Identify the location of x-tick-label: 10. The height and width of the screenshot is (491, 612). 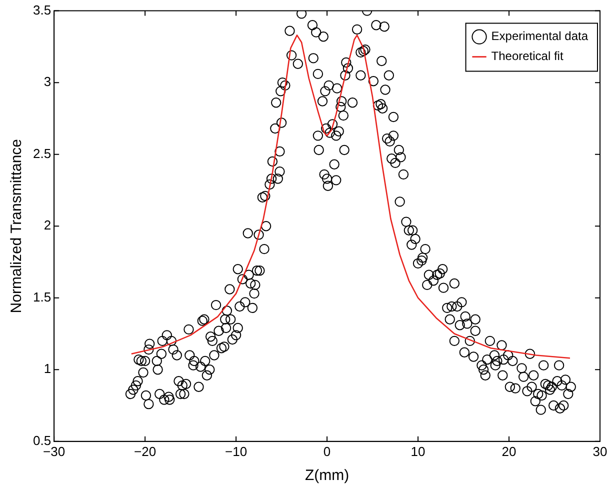
(418, 451).